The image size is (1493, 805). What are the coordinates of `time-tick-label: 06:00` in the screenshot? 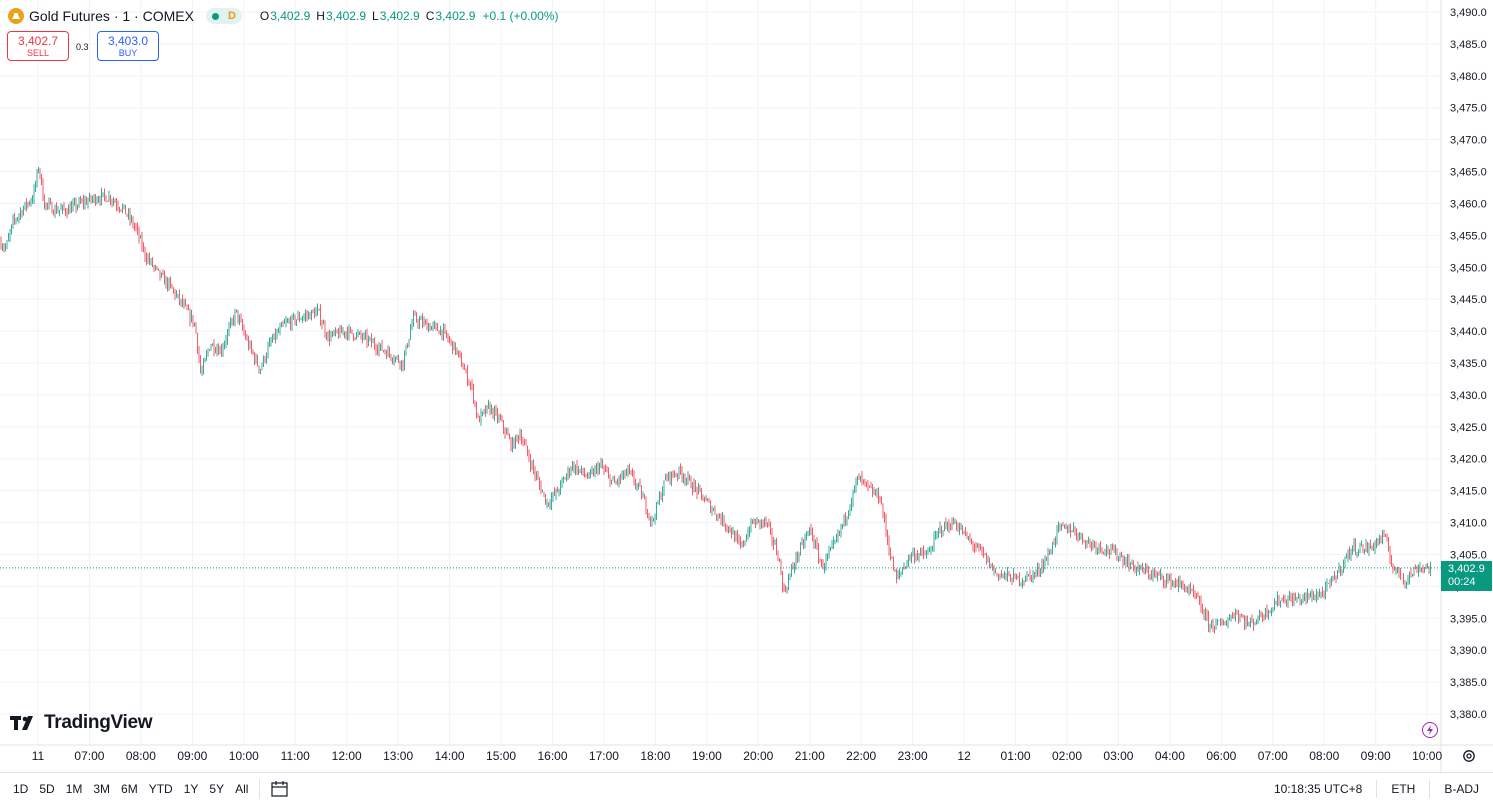 It's located at (1221, 756).